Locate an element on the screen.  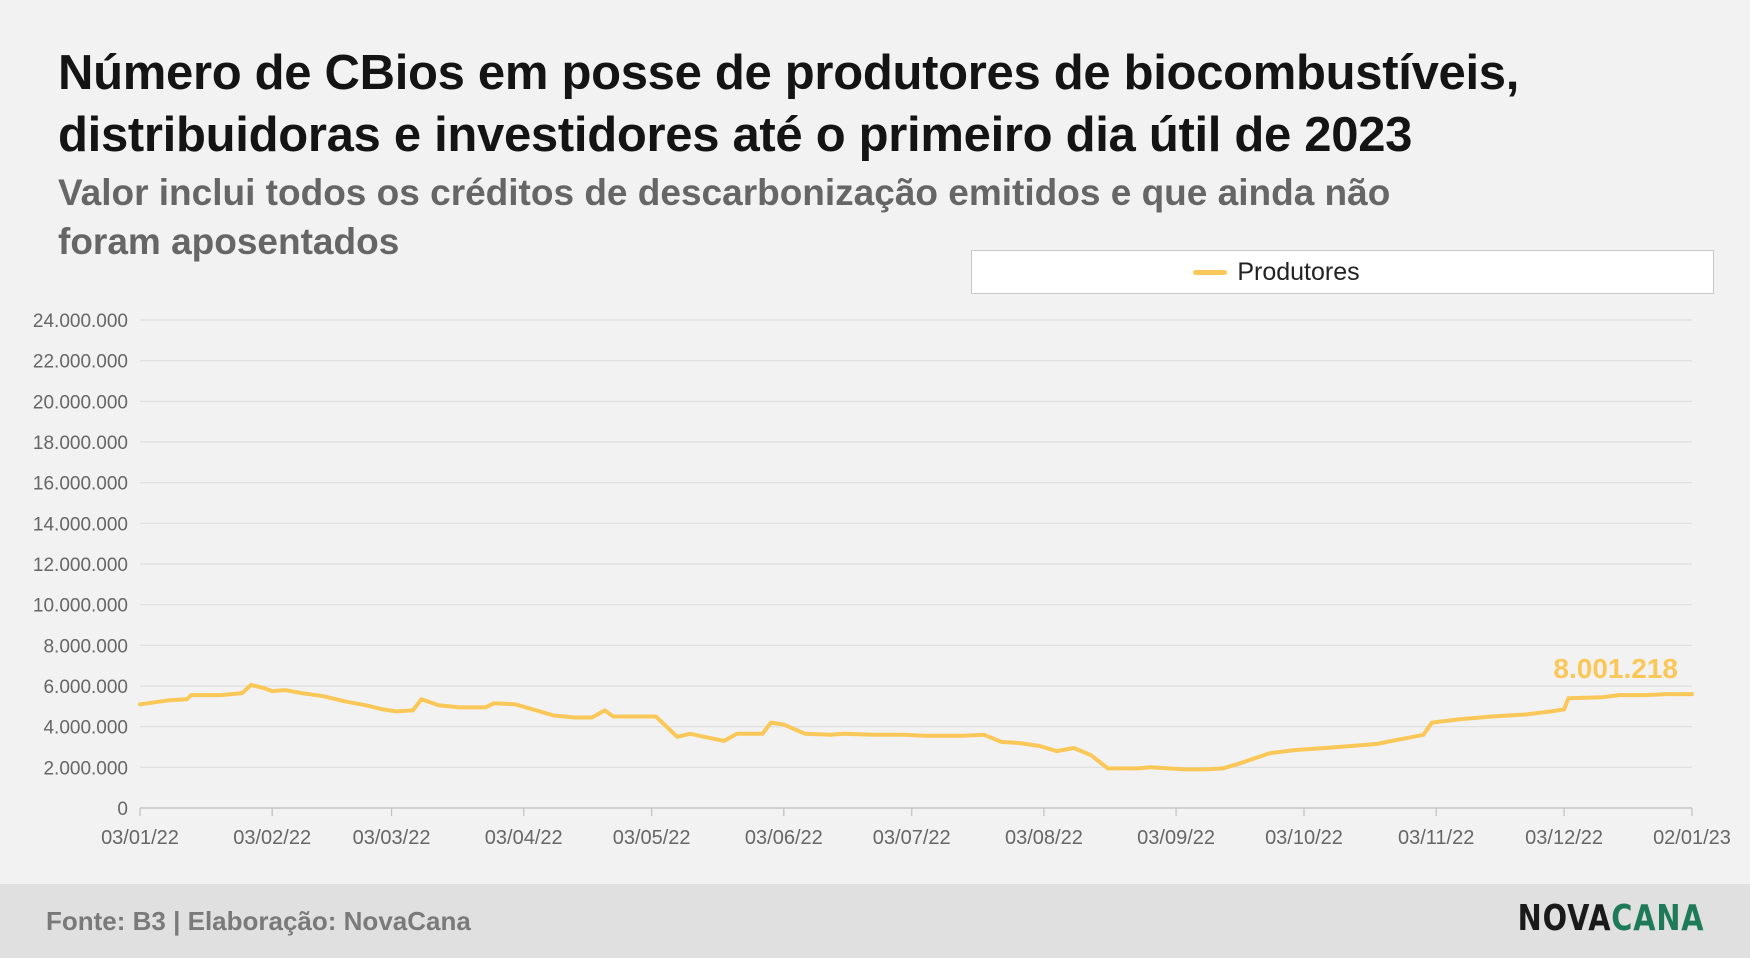
end-value-label-0: 8.001.218 is located at coordinates (1615, 668).